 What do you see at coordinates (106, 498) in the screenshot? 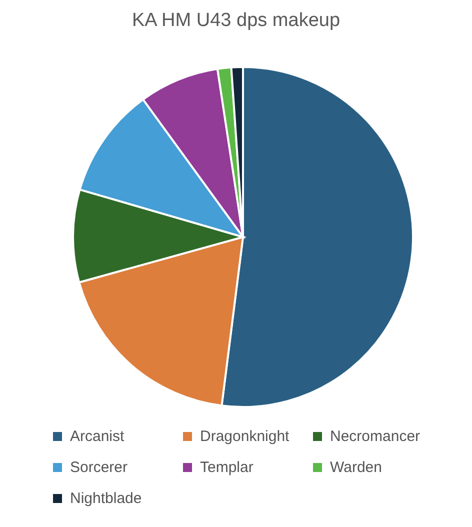
I see `legend-label: Nightblade` at bounding box center [106, 498].